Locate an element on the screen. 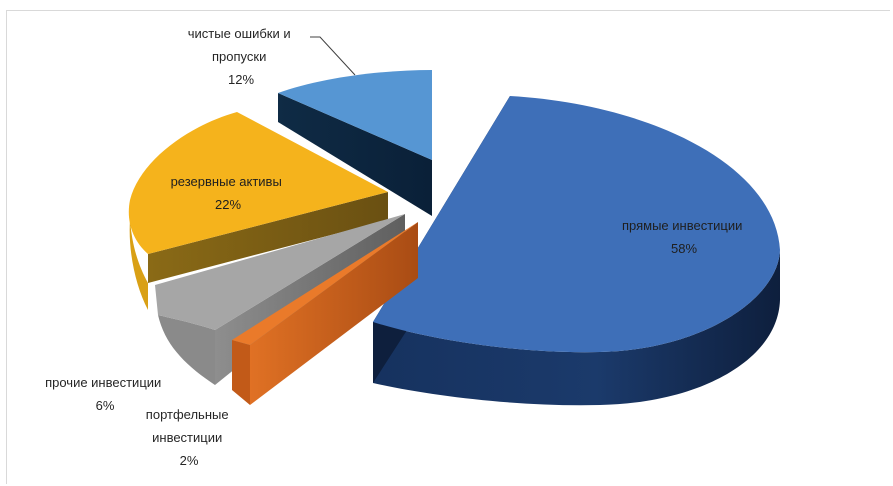  slice-other-top is located at coordinates (280, 272).